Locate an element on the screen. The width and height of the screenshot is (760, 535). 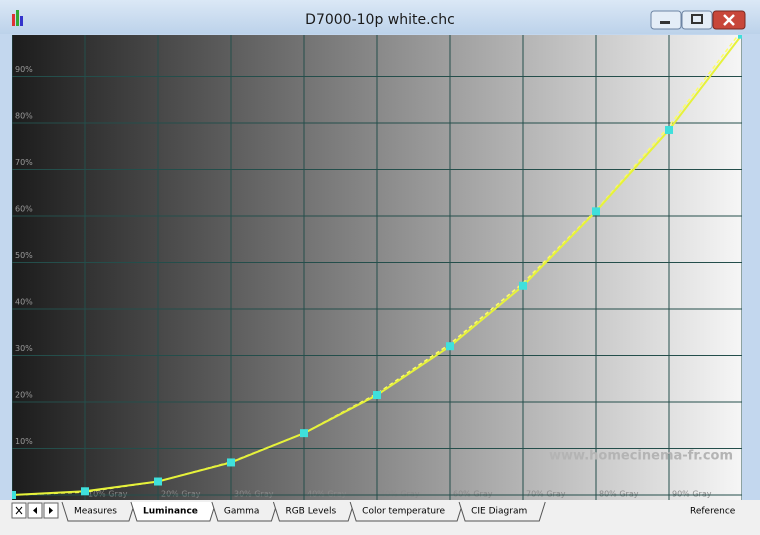
y-tick-label: 80% is located at coordinates (24, 116).